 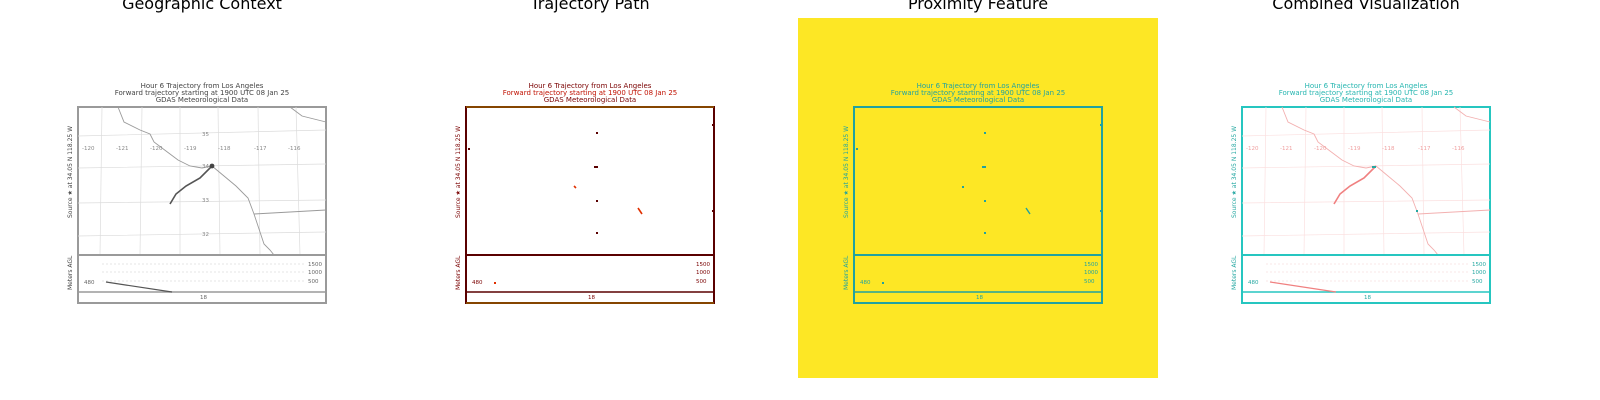 I want to click on svg-text: 34, so click(x=205, y=167).